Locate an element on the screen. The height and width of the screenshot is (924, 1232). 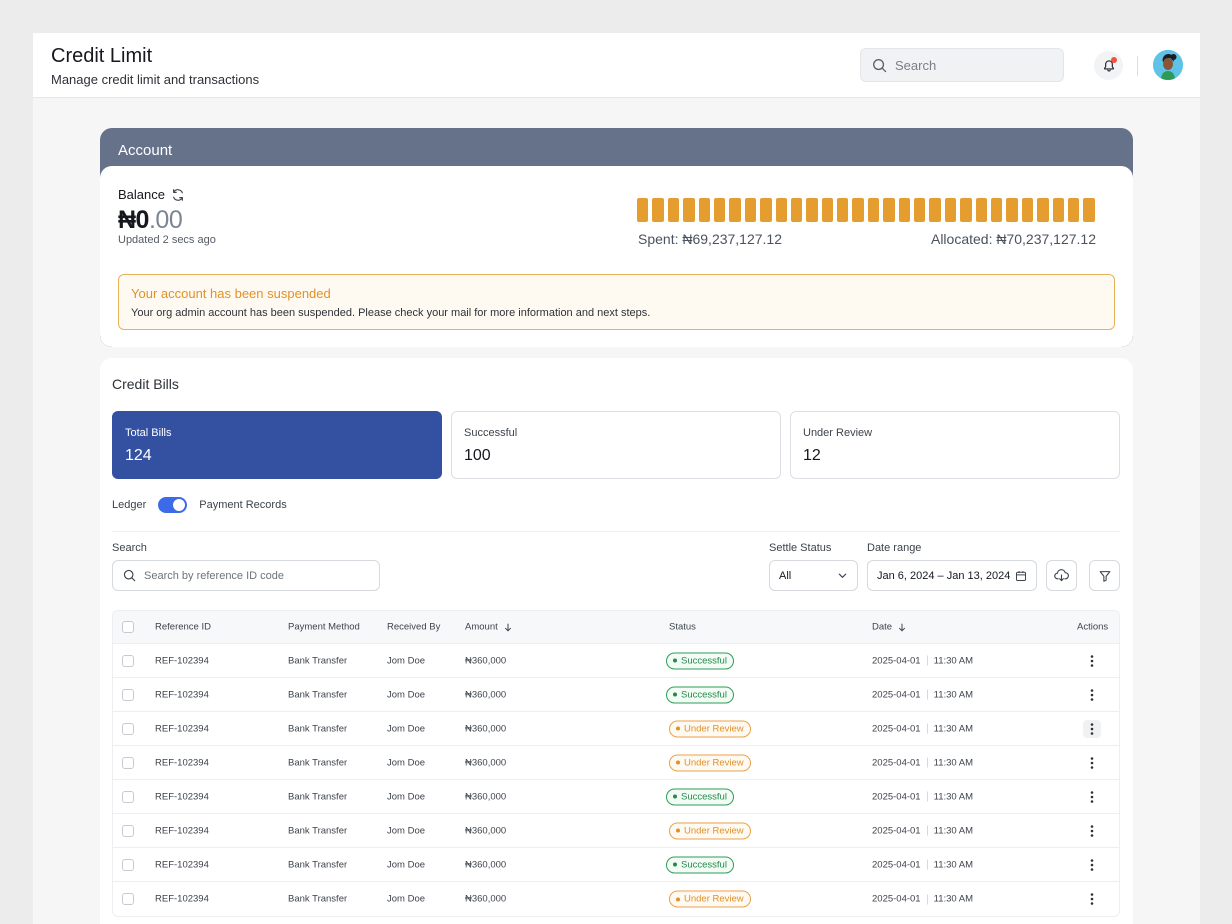
date-range-value: Jan 6, 2024 – Jan 13, 2024 is located at coordinates (944, 575).